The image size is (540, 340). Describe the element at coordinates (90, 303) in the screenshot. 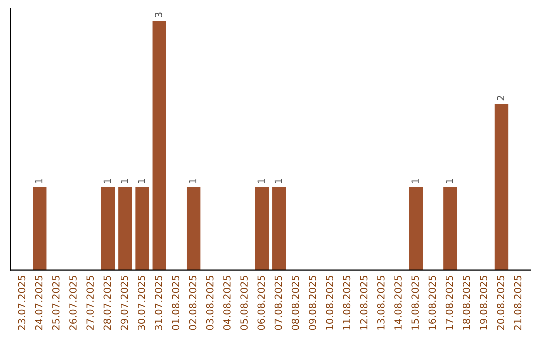

I see `x-tick-label: 27.07.2025` at that location.